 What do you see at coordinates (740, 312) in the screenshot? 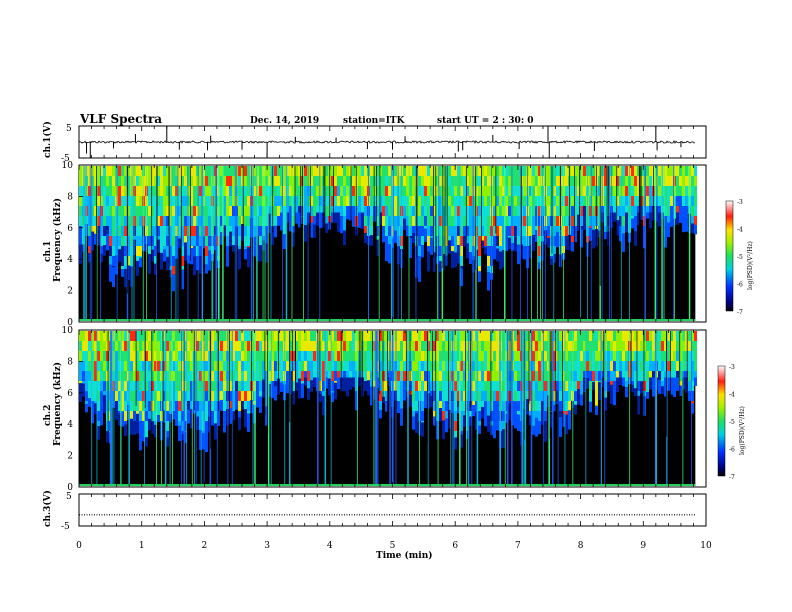
I see `ch1-colorbar-tick-4: -7` at bounding box center [740, 312].